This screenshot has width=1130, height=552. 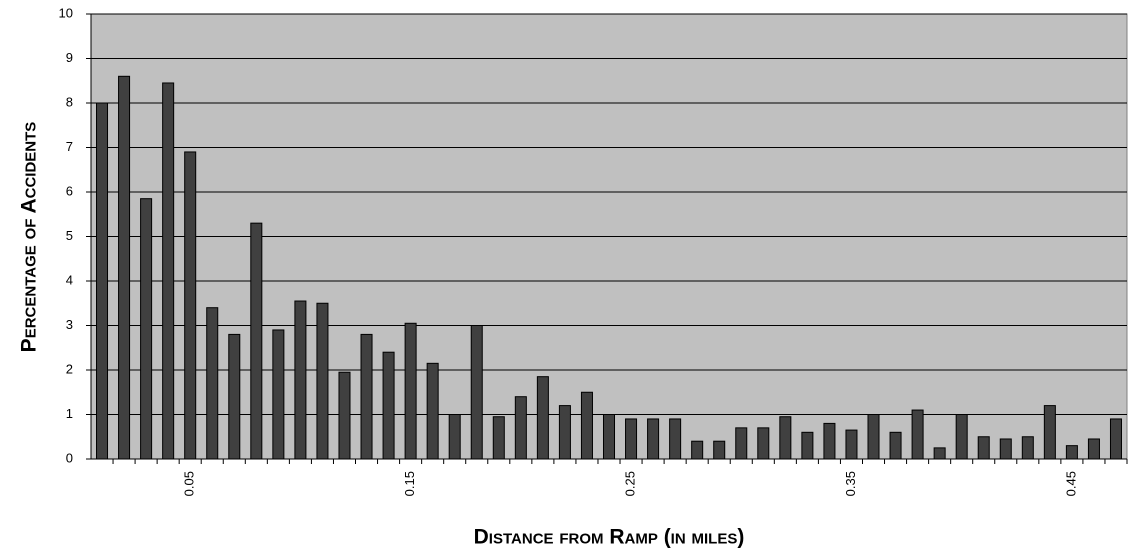 What do you see at coordinates (69, 368) in the screenshot?
I see `y-tick-label: 2` at bounding box center [69, 368].